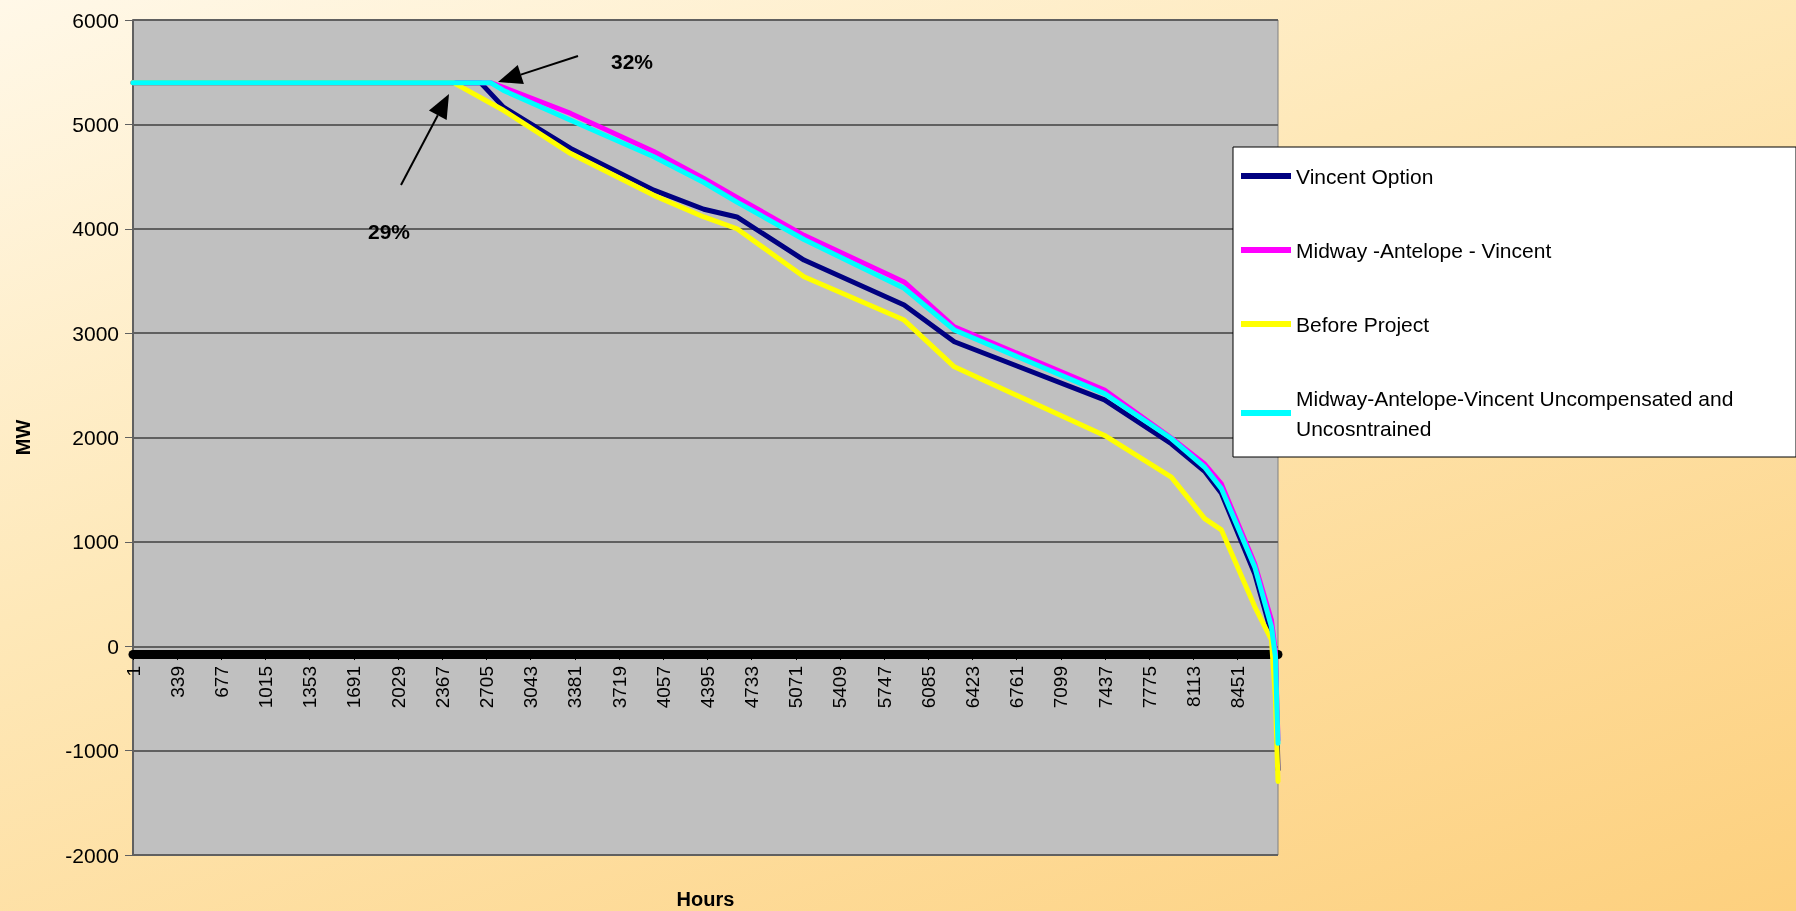 The image size is (1796, 911). Describe the element at coordinates (1363, 324) in the screenshot. I see `legend-label: Before Project` at that location.